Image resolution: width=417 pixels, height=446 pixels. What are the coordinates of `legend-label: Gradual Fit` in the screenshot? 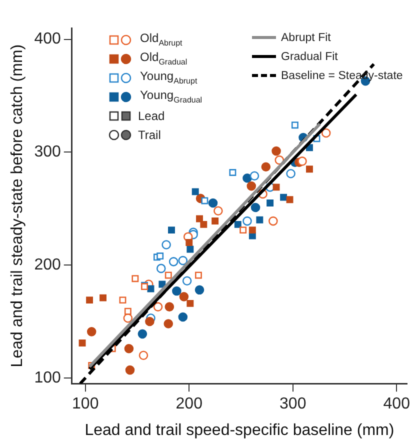 It's located at (309, 56).